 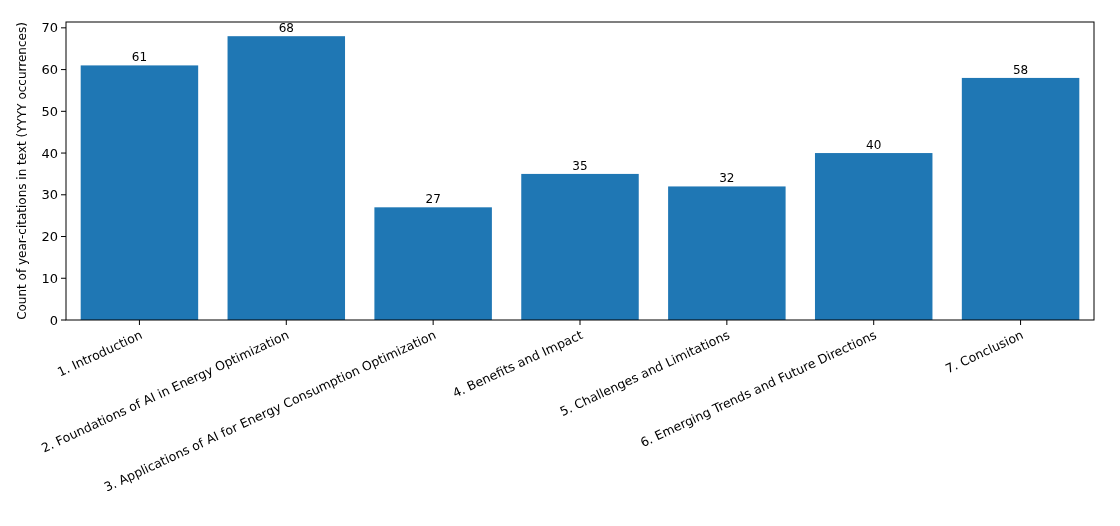 I want to click on y-tick-label: 20, so click(x=49, y=237).